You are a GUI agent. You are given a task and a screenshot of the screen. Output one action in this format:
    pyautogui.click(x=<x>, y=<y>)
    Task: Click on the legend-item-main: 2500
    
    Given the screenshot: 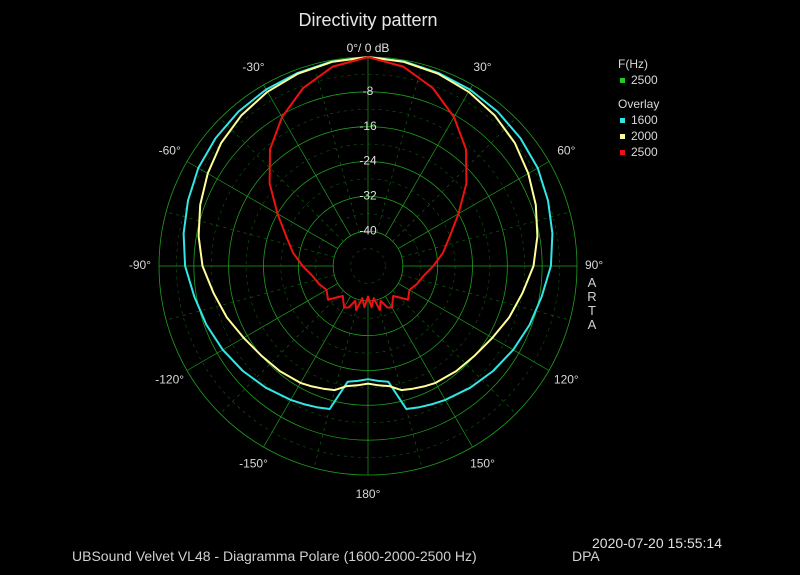 What is the action you would take?
    pyautogui.click(x=638, y=80)
    